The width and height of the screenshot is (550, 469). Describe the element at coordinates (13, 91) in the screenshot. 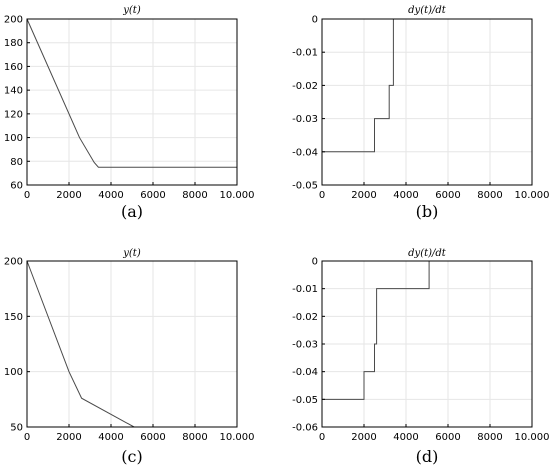

I see `y-tick-label: 140` at that location.